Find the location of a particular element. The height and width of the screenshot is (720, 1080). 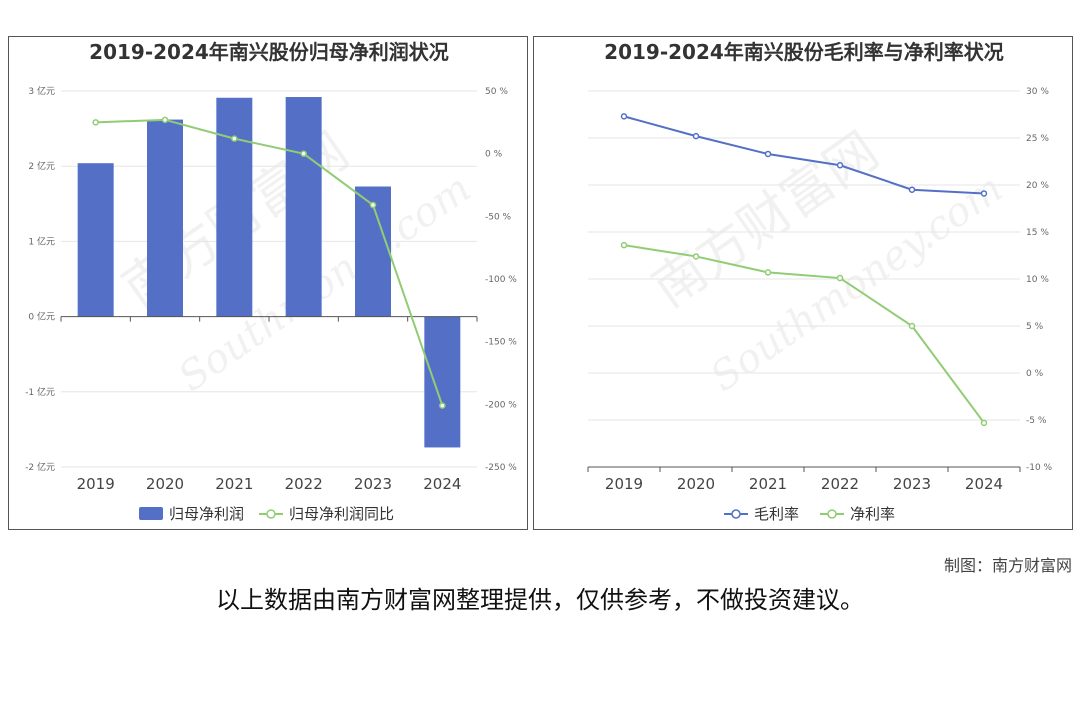

y-right-tick: -200 % is located at coordinates (501, 405).